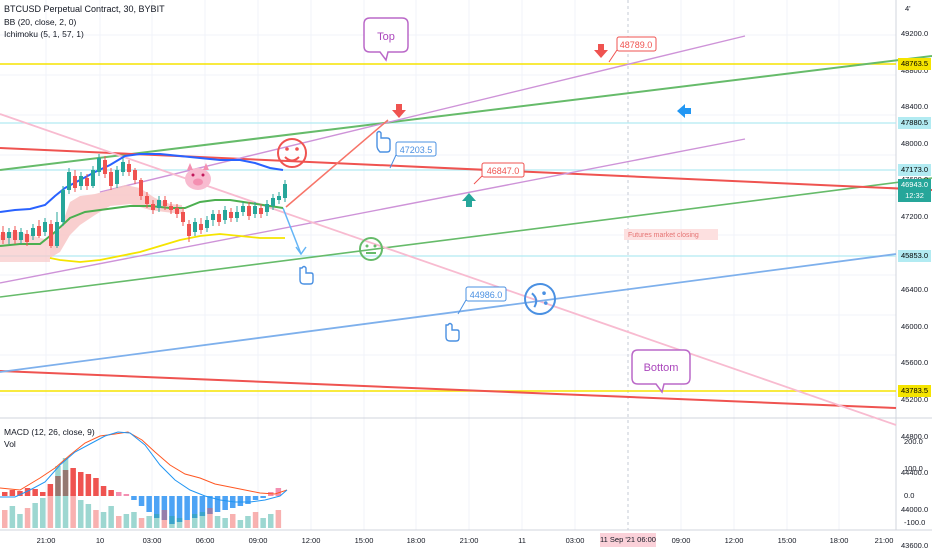 The width and height of the screenshot is (932, 550). I want to click on top-callout: Top, so click(386, 39).